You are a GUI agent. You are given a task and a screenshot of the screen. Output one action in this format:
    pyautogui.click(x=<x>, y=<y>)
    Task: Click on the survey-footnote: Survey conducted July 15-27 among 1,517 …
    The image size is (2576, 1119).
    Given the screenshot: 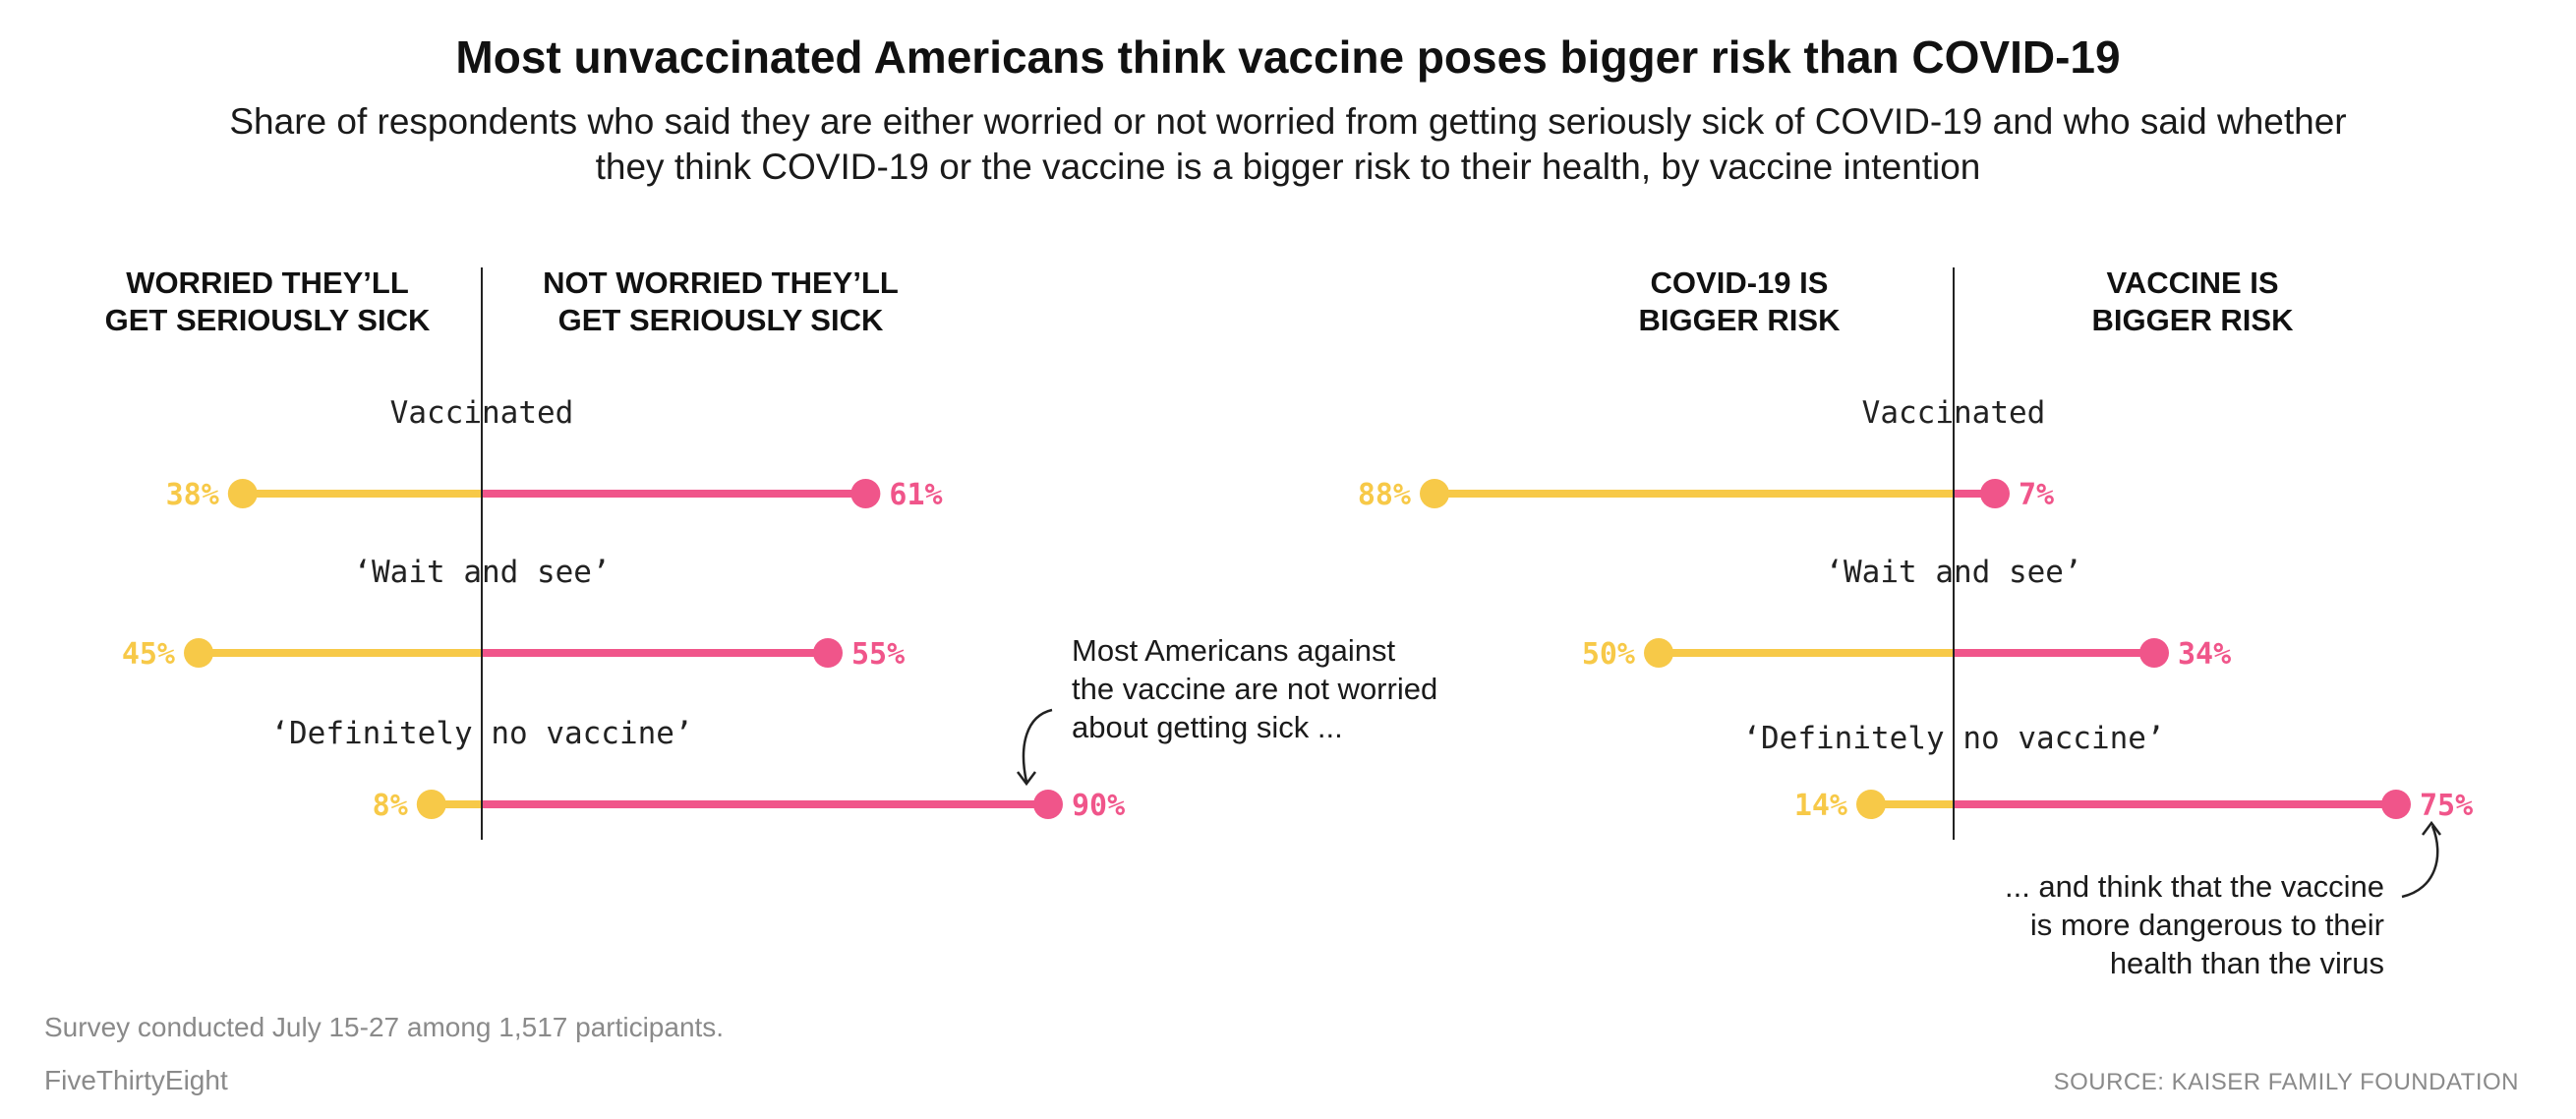 What is the action you would take?
    pyautogui.click(x=384, y=1027)
    